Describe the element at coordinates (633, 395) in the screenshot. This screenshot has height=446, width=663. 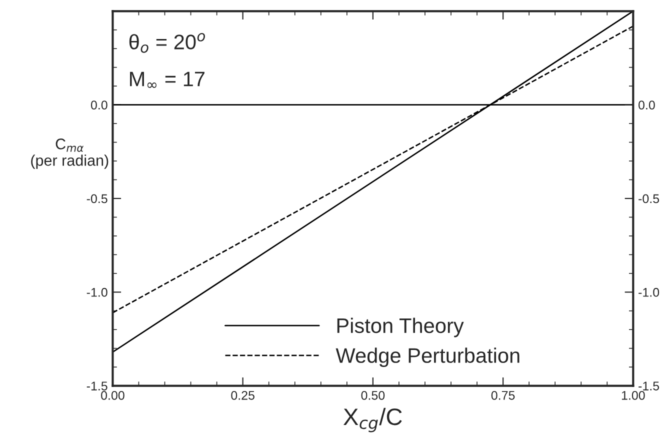
I see `x-tick-label: 1.00` at that location.